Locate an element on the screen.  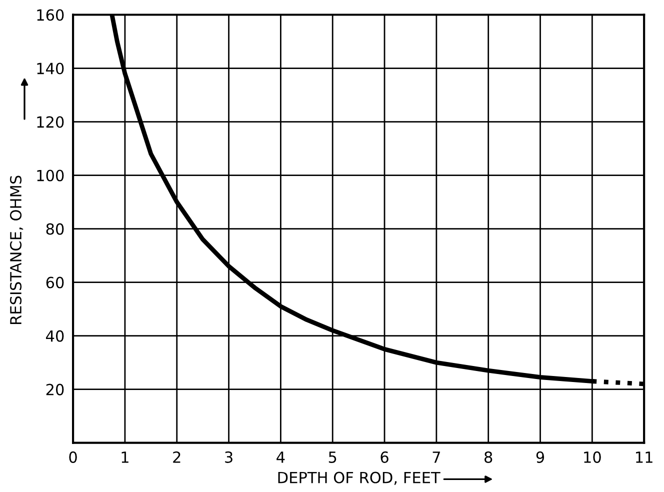
x-tick-label: 8 is located at coordinates (488, 457).